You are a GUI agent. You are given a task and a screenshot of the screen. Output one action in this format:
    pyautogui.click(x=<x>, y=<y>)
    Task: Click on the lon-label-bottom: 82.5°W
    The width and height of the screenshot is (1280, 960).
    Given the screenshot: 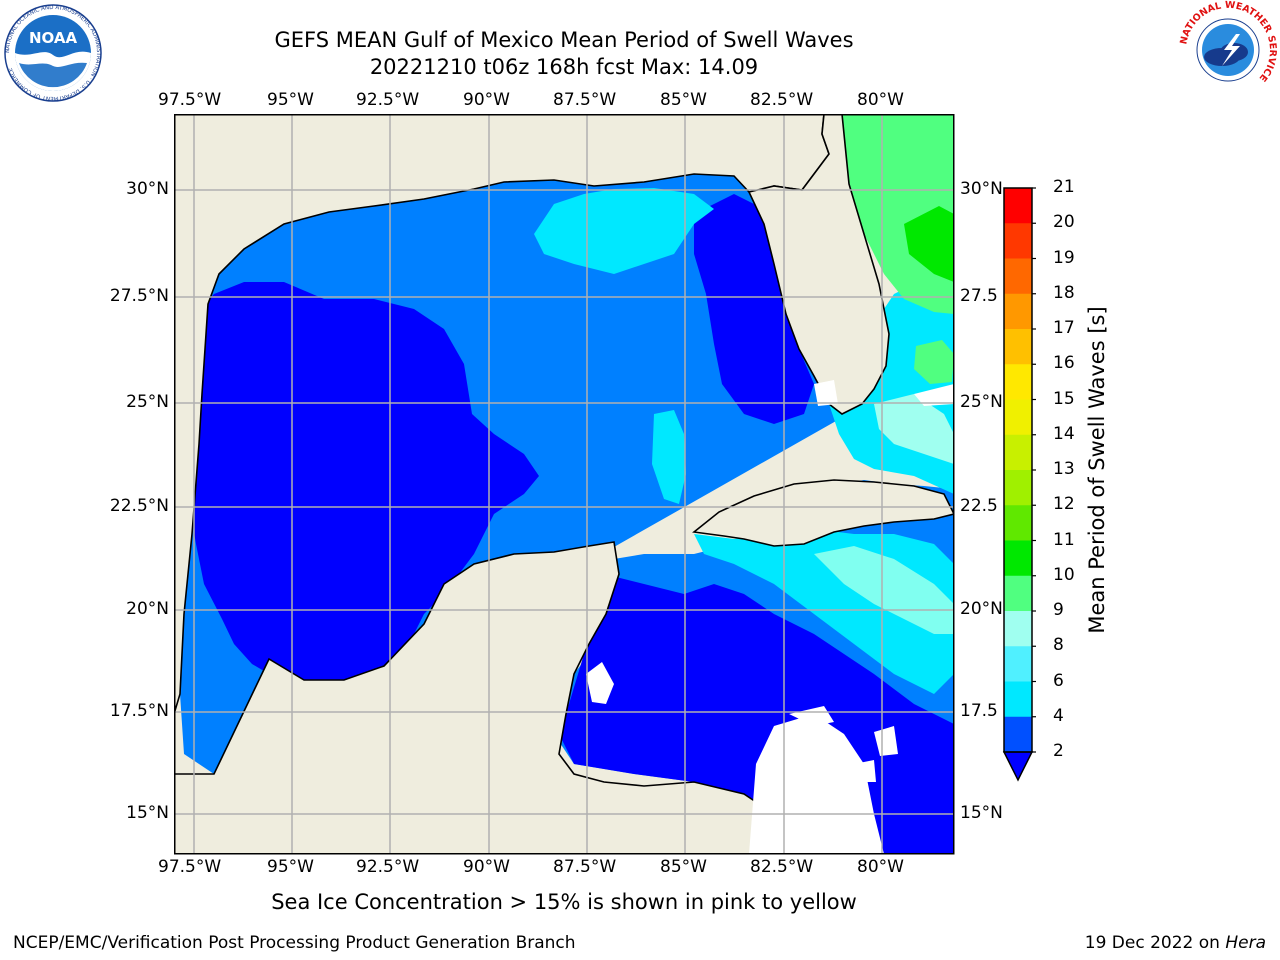 What is the action you would take?
    pyautogui.click(x=782, y=867)
    